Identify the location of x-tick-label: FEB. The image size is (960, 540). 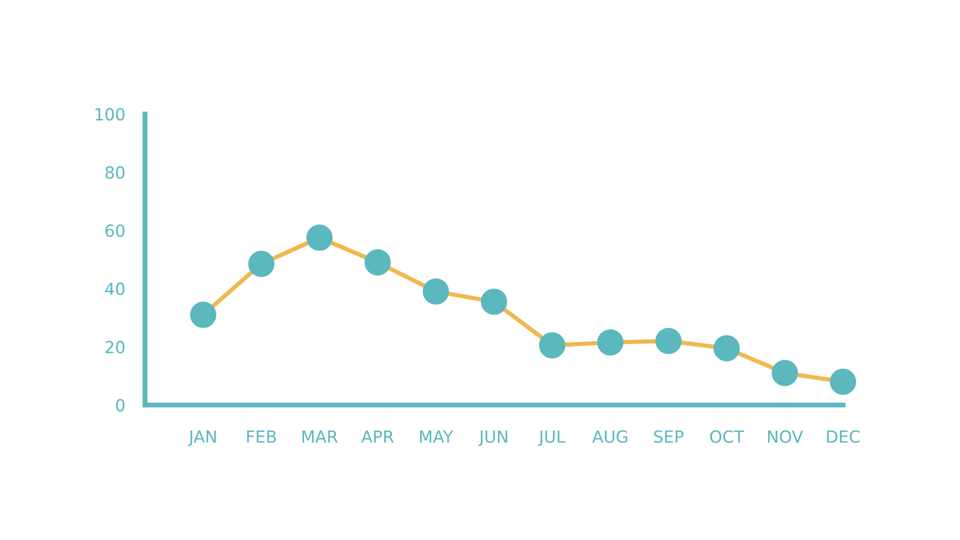
(261, 436).